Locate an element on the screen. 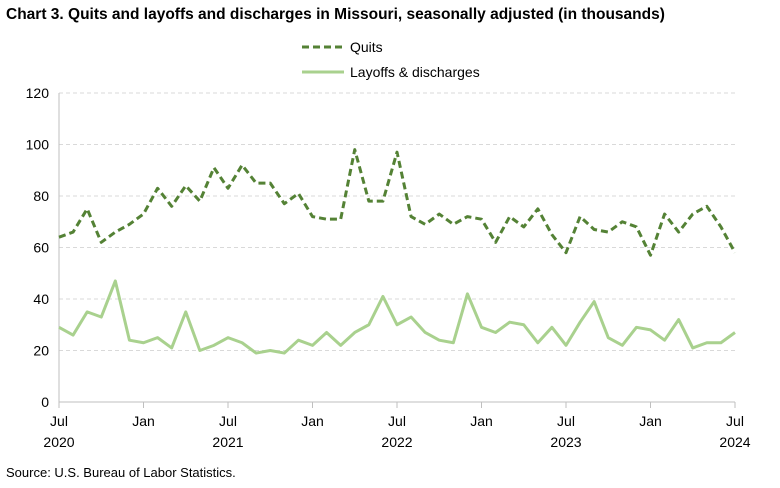 This screenshot has height=488, width=780. x-tick-year-label: 2024 is located at coordinates (734, 442).